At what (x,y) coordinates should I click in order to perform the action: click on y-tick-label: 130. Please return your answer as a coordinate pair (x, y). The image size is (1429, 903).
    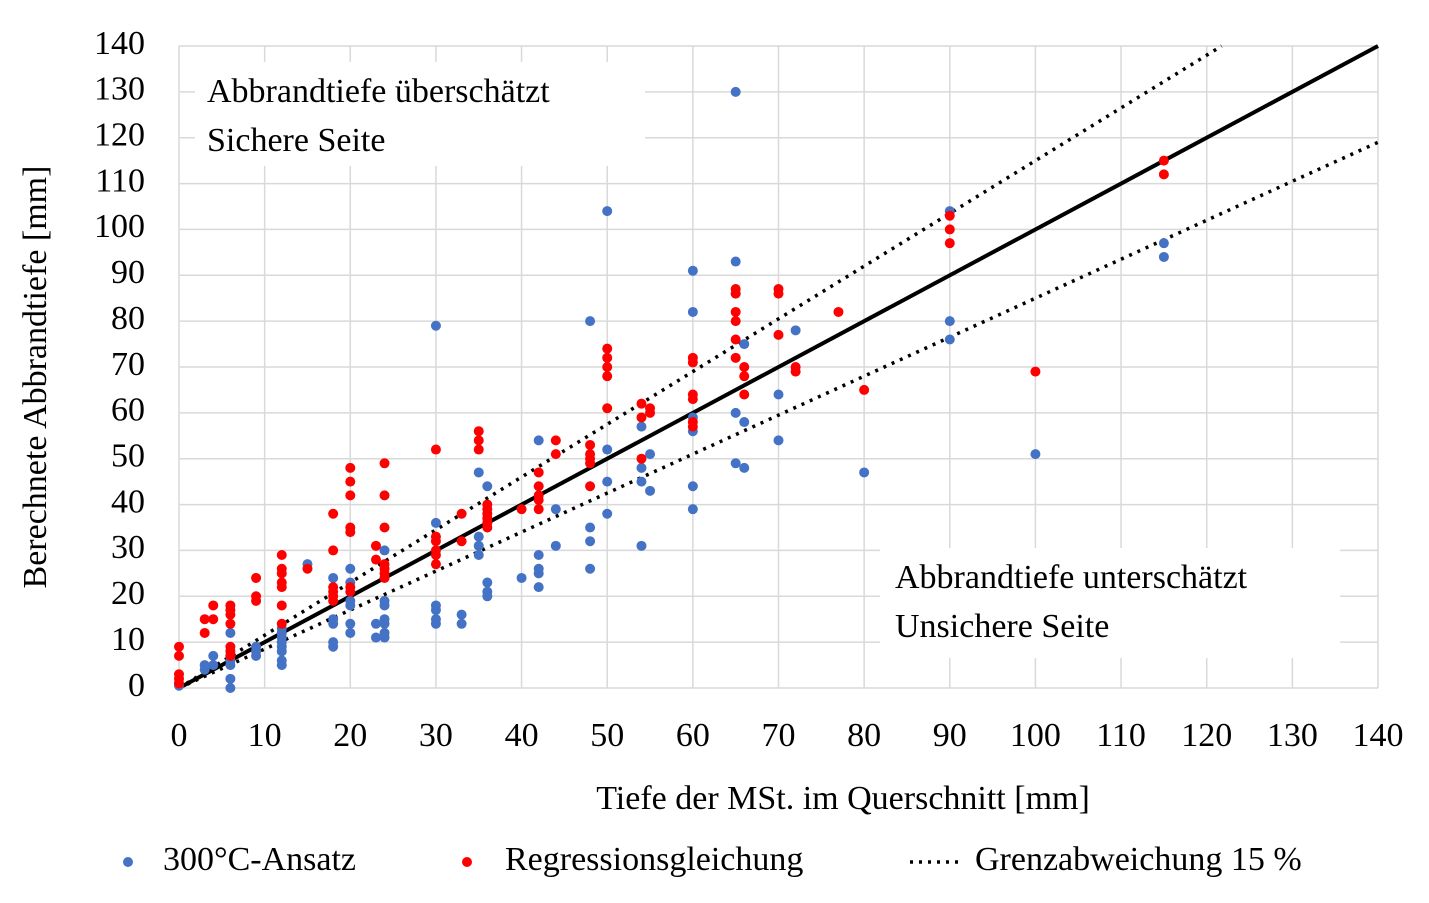
    Looking at the image, I should click on (119, 89).